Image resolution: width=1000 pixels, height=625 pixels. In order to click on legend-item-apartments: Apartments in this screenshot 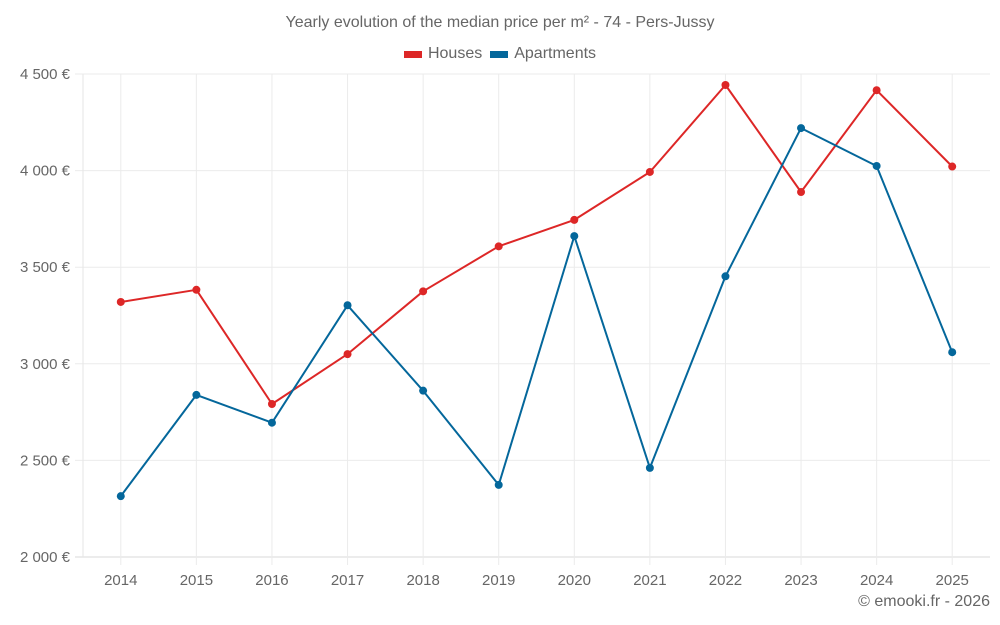, I will do `click(543, 54)`.